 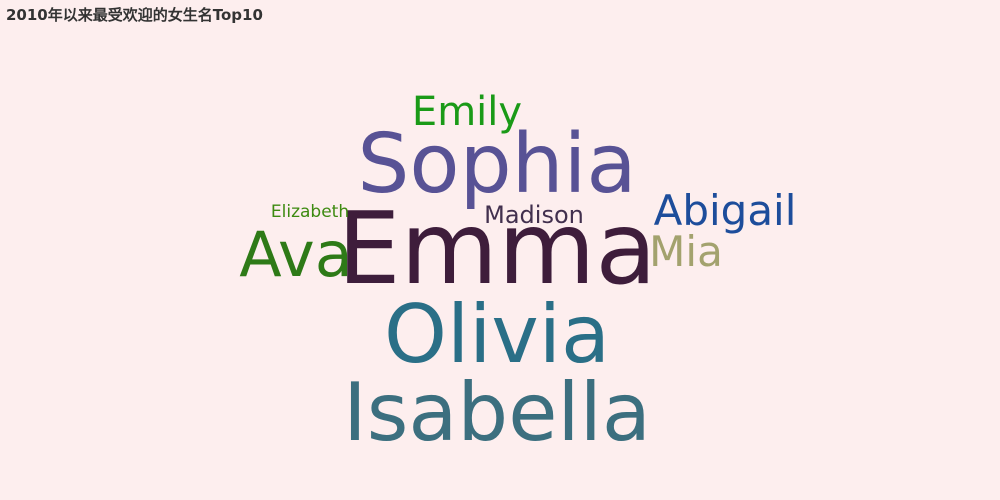 What do you see at coordinates (534, 215) in the screenshot?
I see `word-madison: Madison` at bounding box center [534, 215].